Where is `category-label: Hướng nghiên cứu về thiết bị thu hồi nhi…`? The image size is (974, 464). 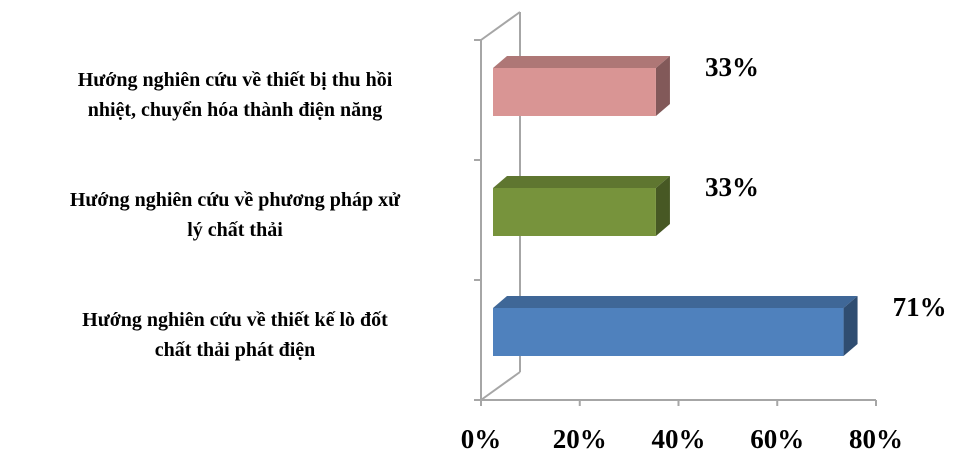
category-label: Hướng nghiên cứu về thiết bị thu hồi nhi… is located at coordinates (235, 95).